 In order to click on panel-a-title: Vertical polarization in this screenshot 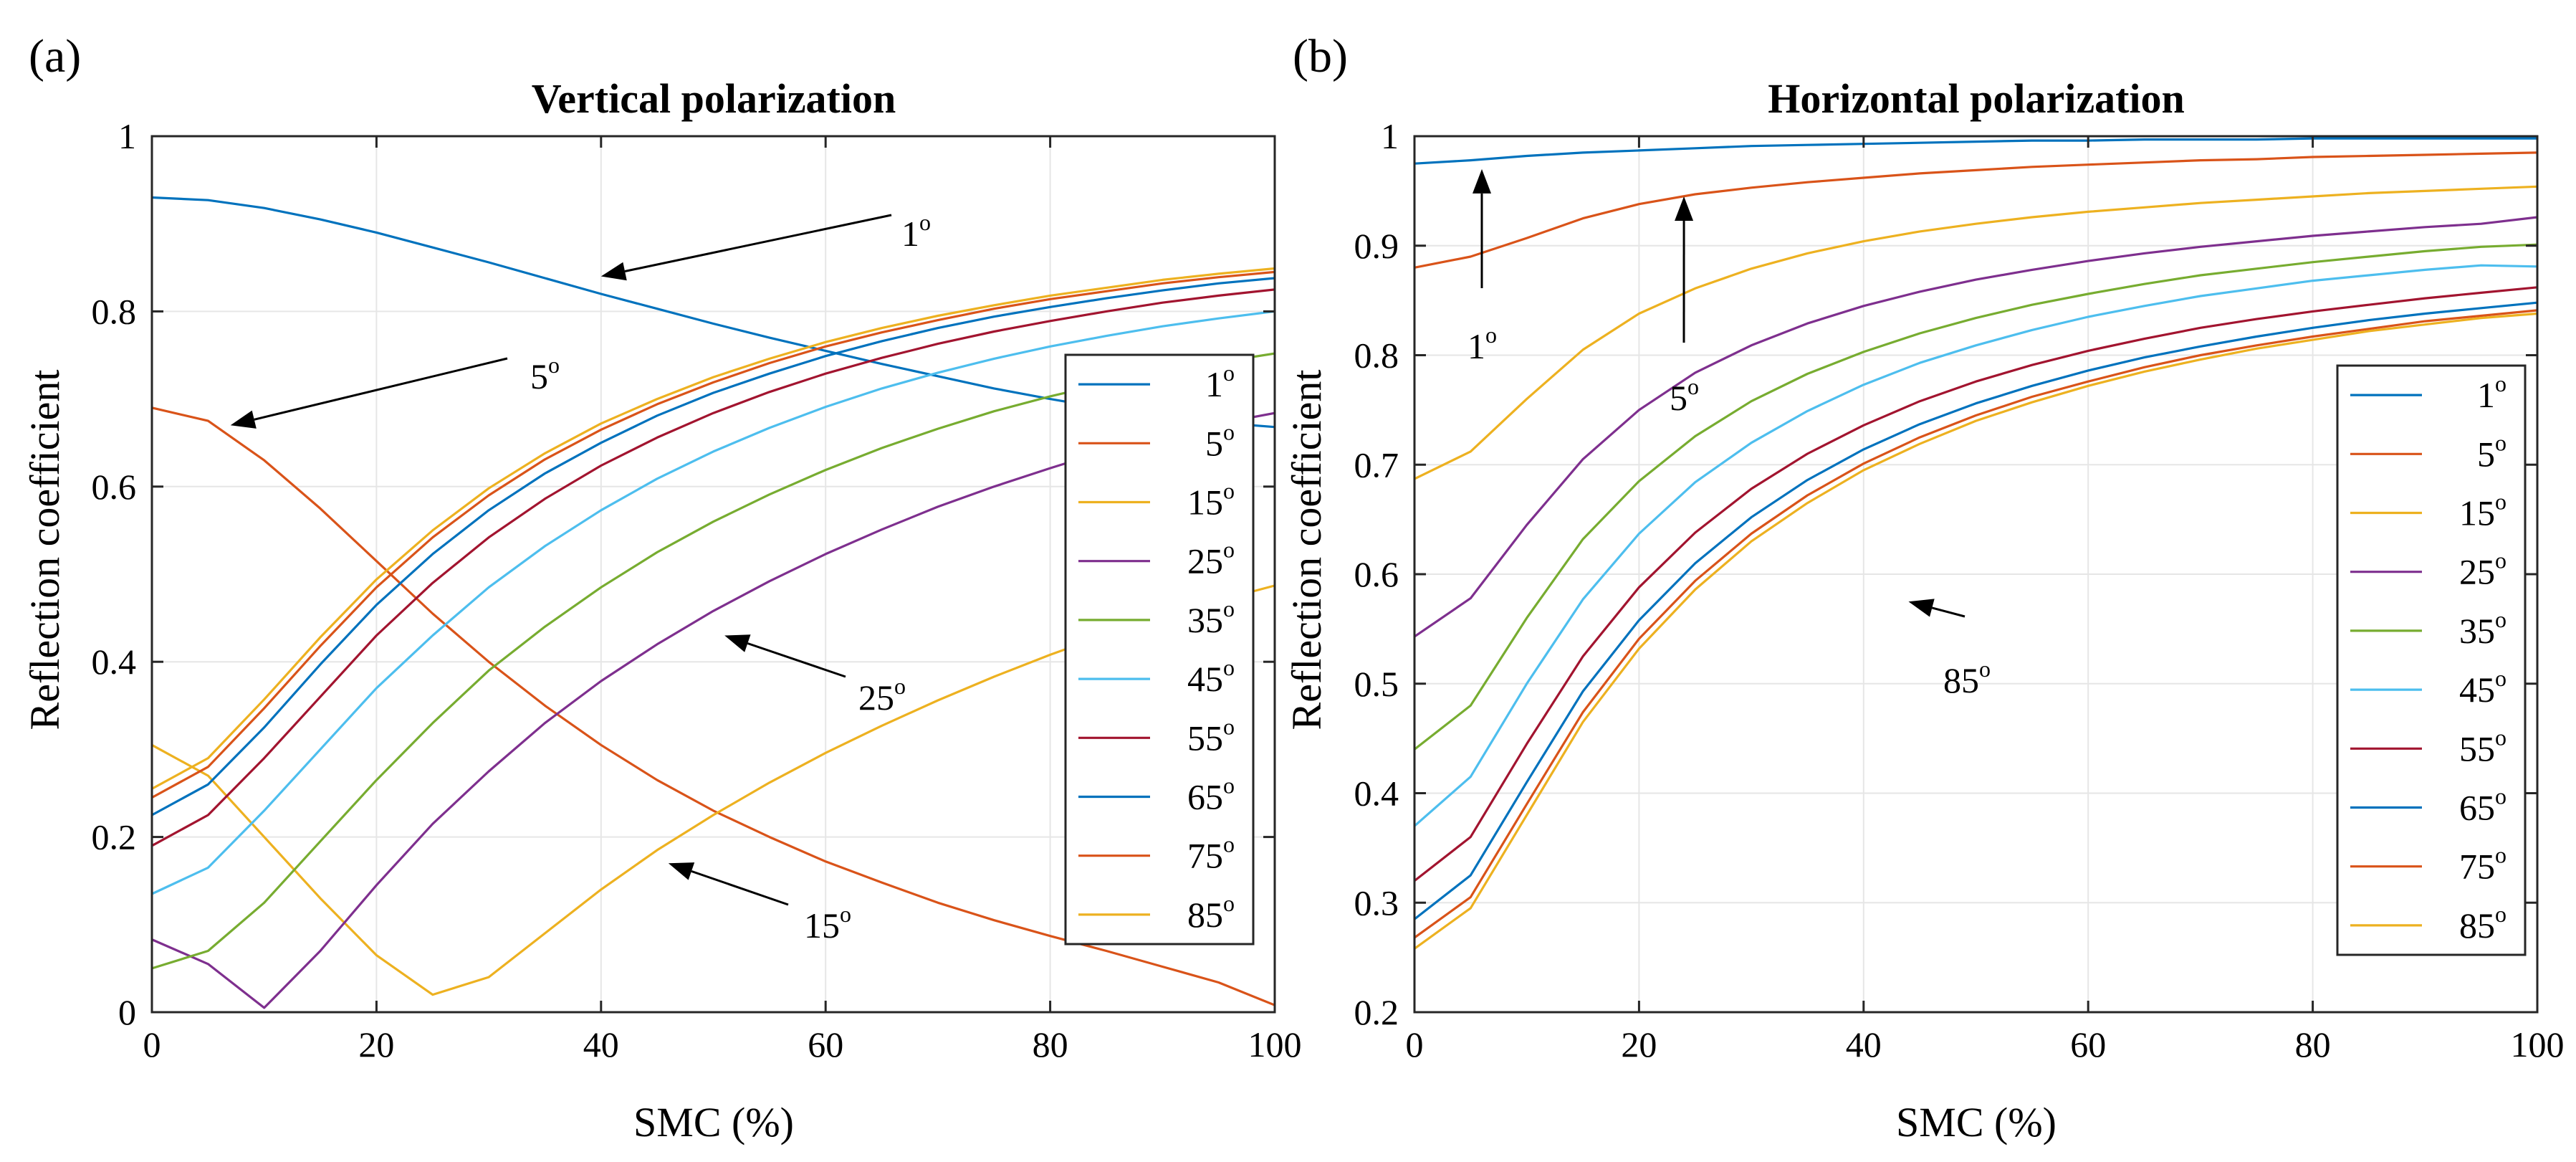, I will do `click(714, 98)`.